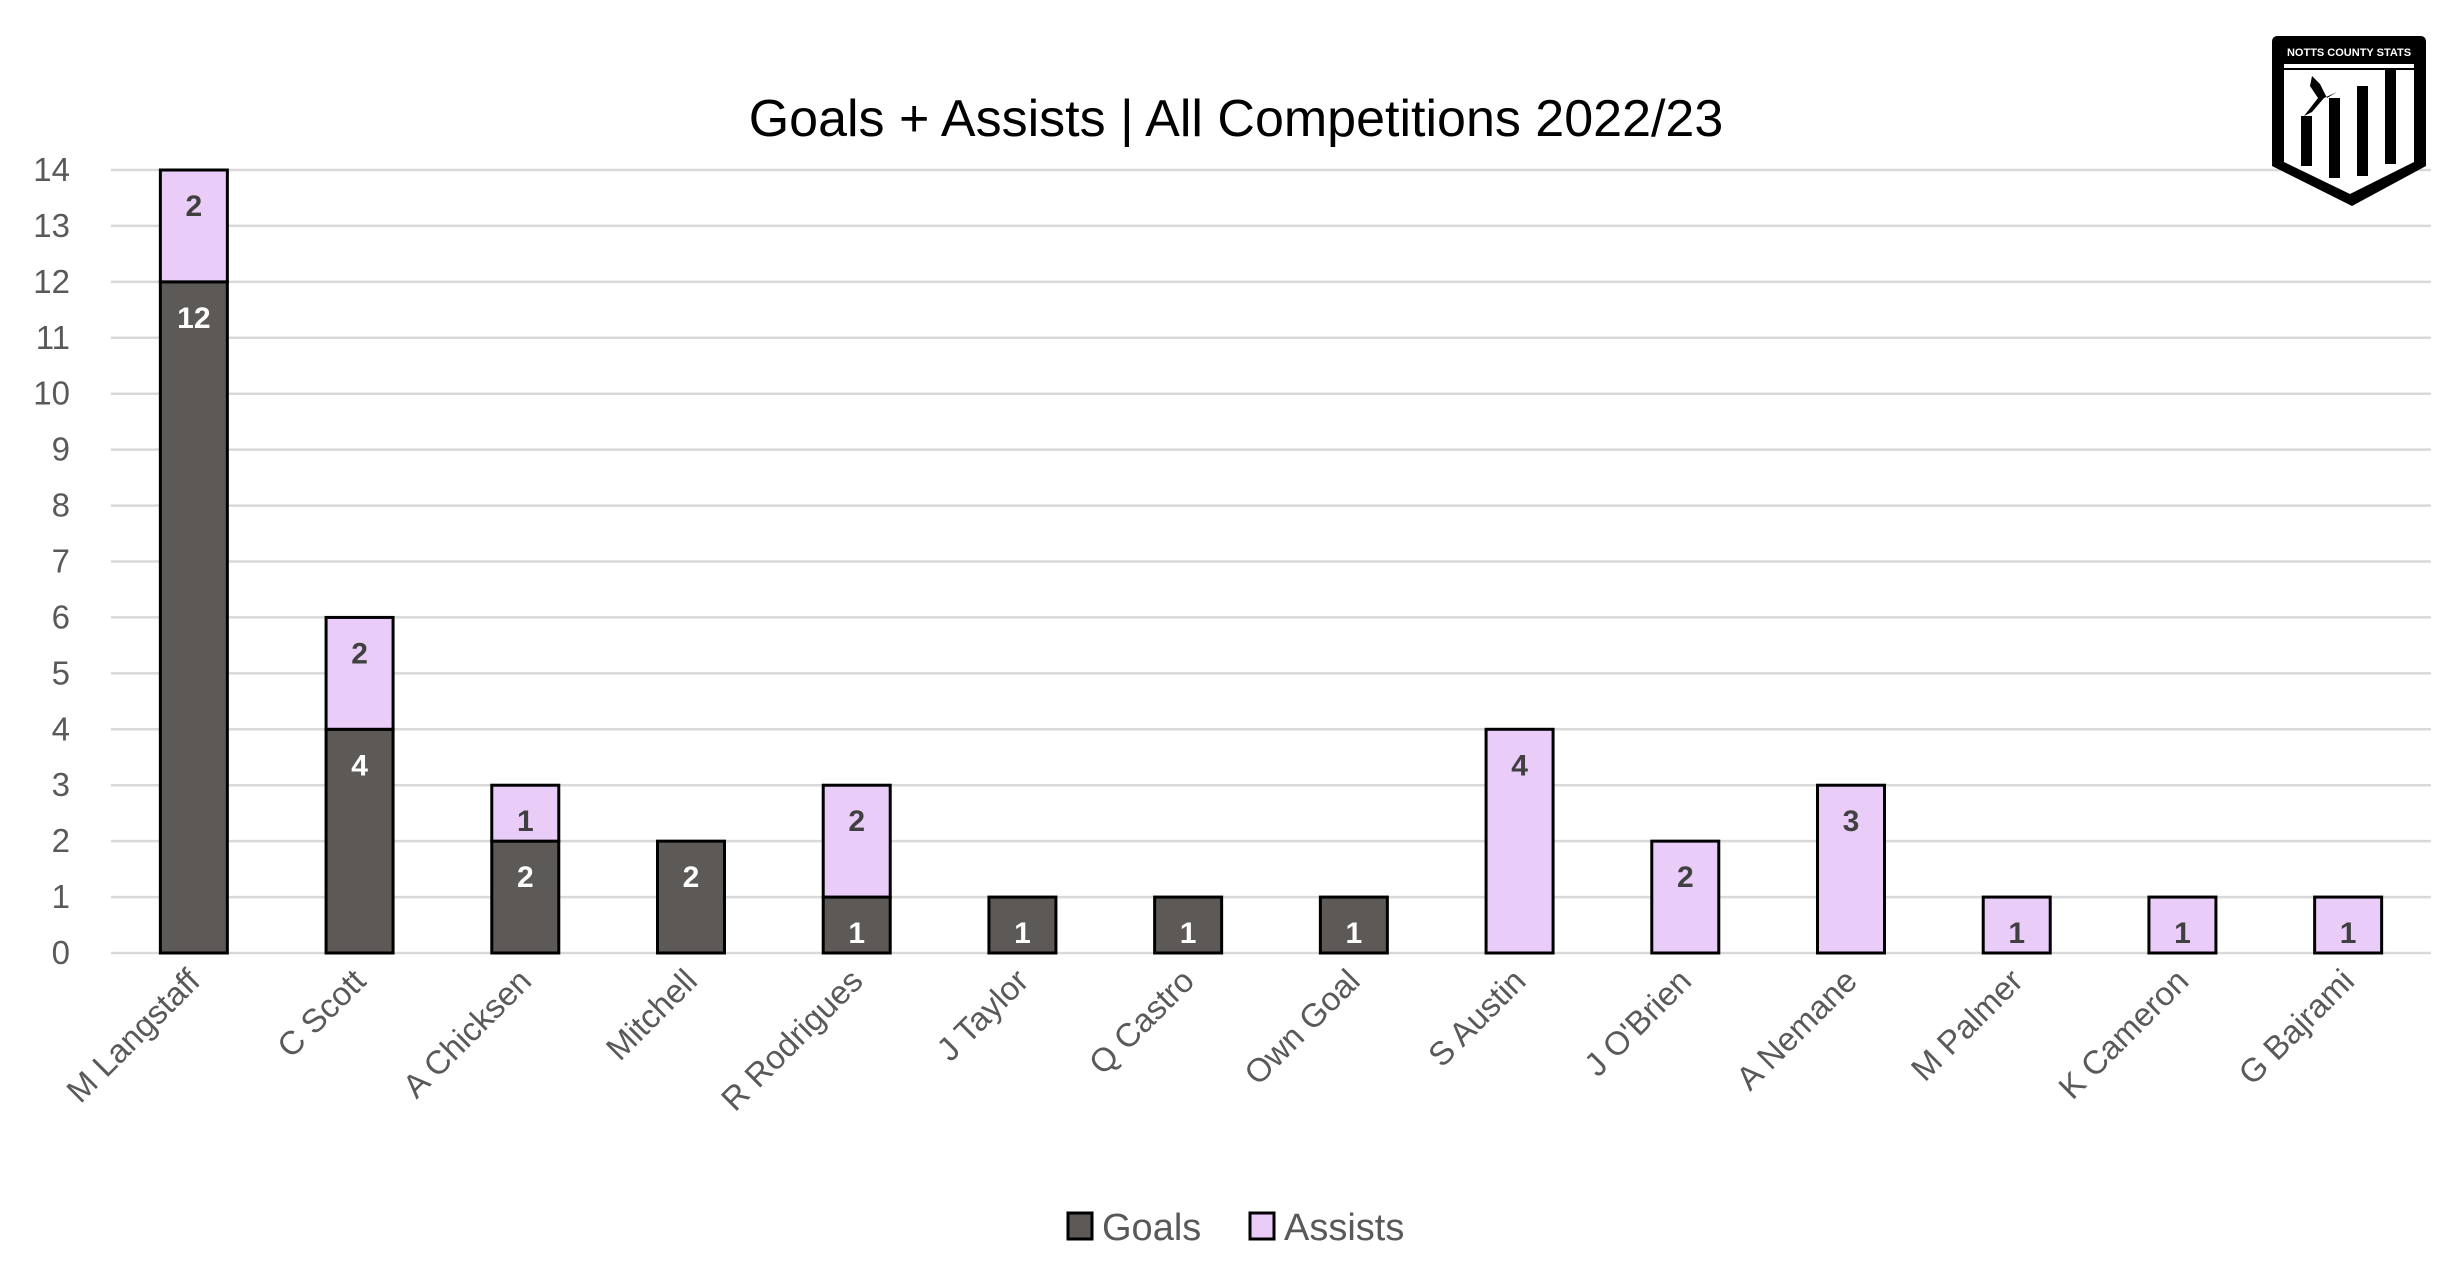 This screenshot has width=2455, height=1284. What do you see at coordinates (1477, 1018) in the screenshot?
I see `x-tick-label: S Austin` at bounding box center [1477, 1018].